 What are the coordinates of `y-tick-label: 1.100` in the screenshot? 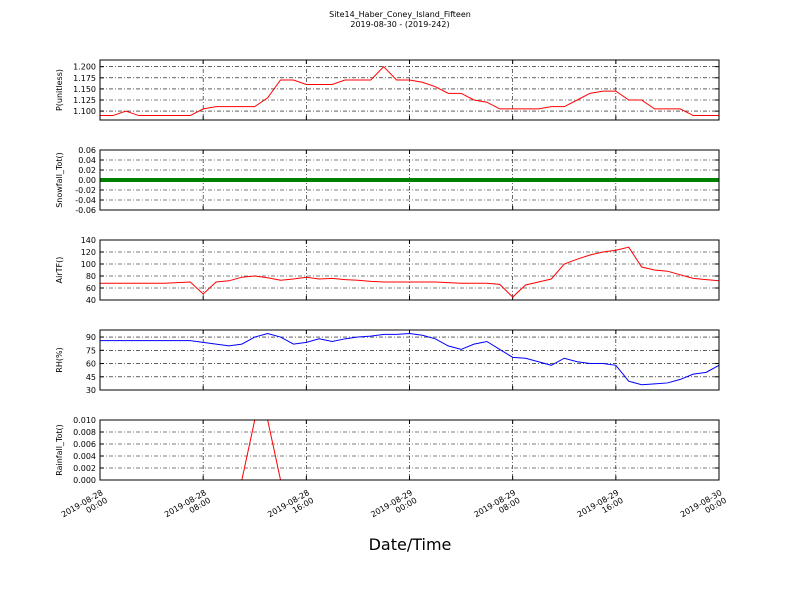 It's located at (84, 111).